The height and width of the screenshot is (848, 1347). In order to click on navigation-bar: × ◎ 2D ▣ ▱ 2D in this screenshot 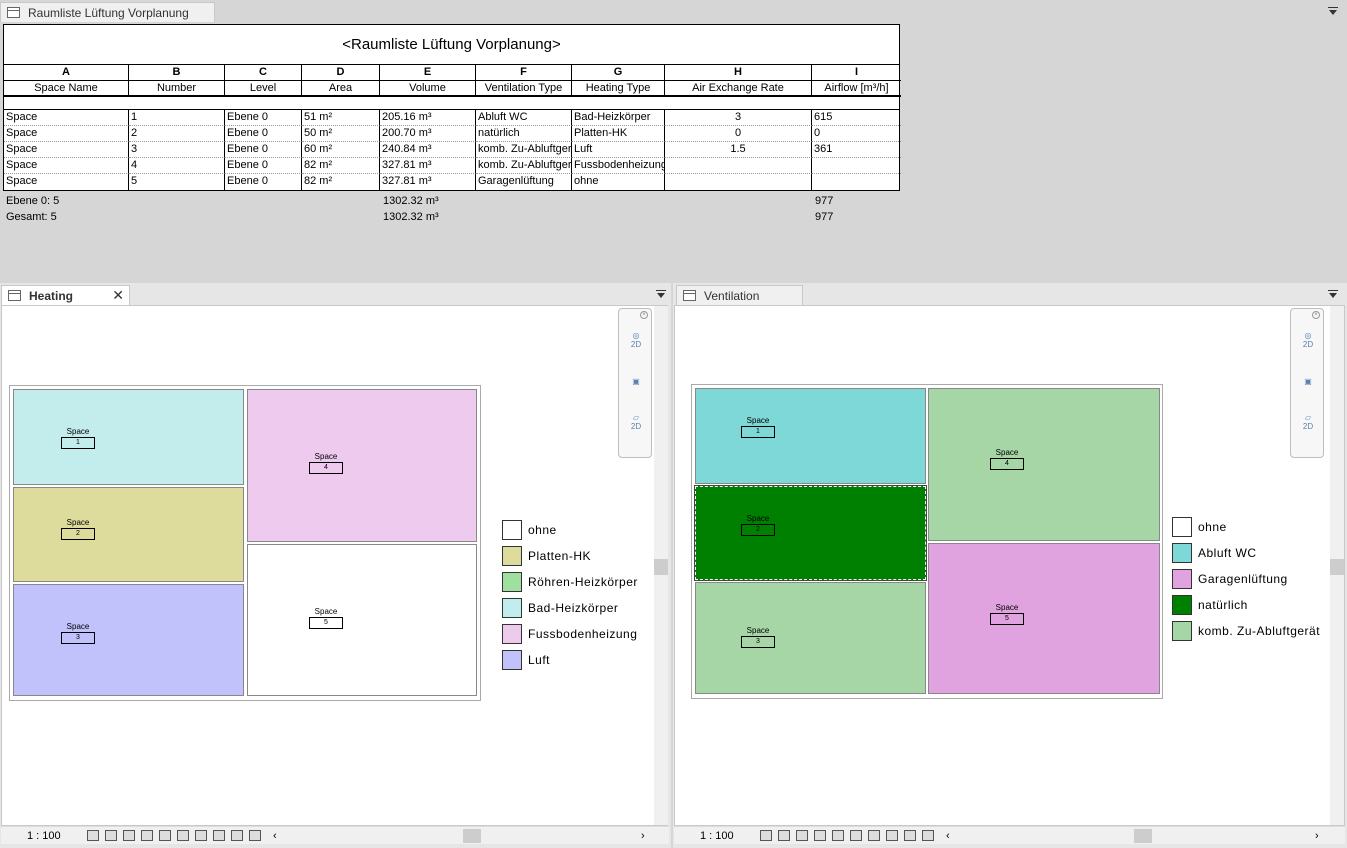, I will do `click(1307, 383)`.